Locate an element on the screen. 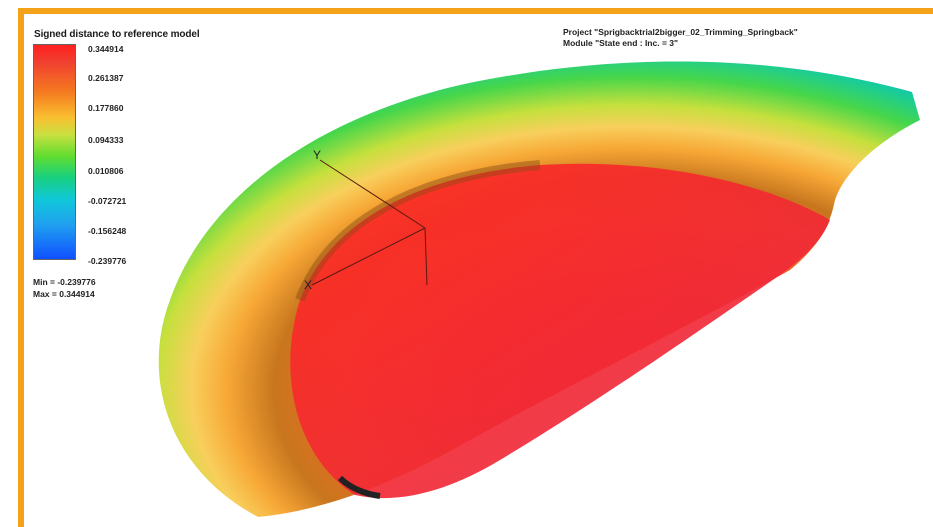 The width and height of the screenshot is (933, 527). y-axis-line is located at coordinates (372, 194).